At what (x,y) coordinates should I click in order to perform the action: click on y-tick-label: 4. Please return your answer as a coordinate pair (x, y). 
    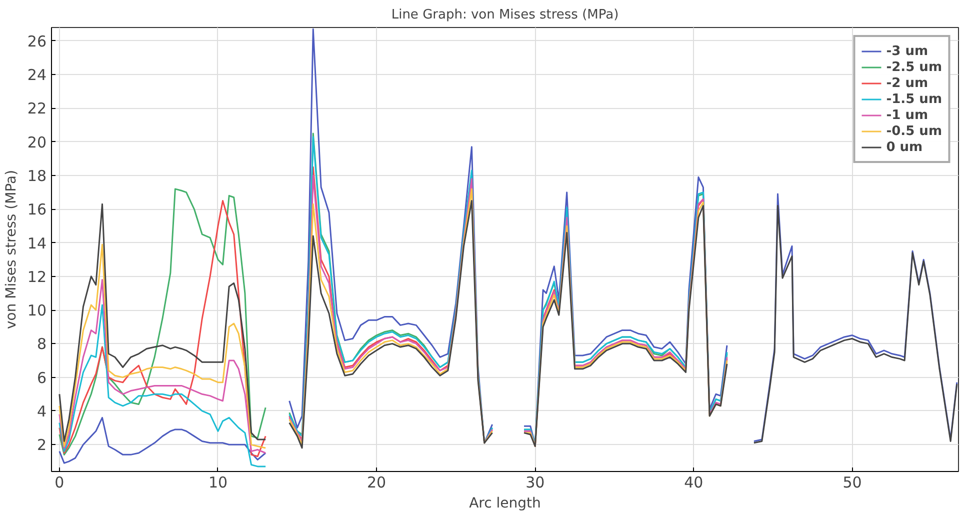
    Looking at the image, I should click on (41, 411).